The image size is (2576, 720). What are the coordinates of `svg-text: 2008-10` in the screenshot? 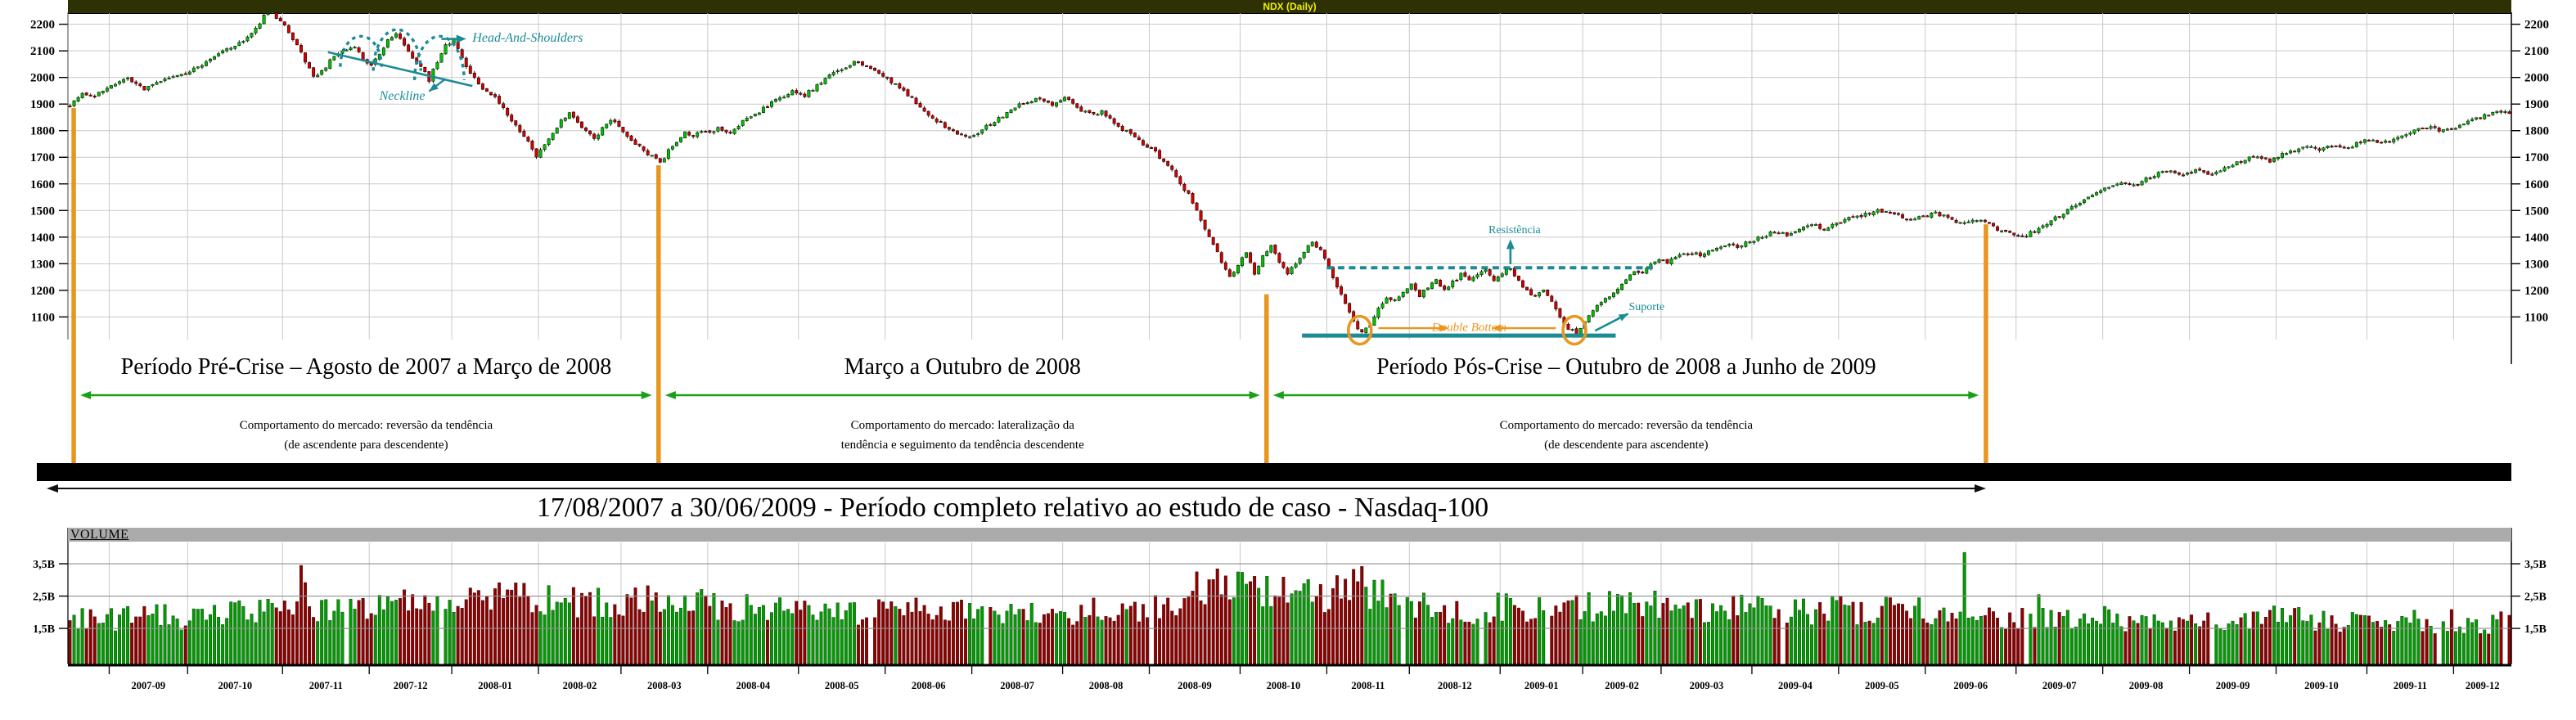 It's located at (1284, 686).